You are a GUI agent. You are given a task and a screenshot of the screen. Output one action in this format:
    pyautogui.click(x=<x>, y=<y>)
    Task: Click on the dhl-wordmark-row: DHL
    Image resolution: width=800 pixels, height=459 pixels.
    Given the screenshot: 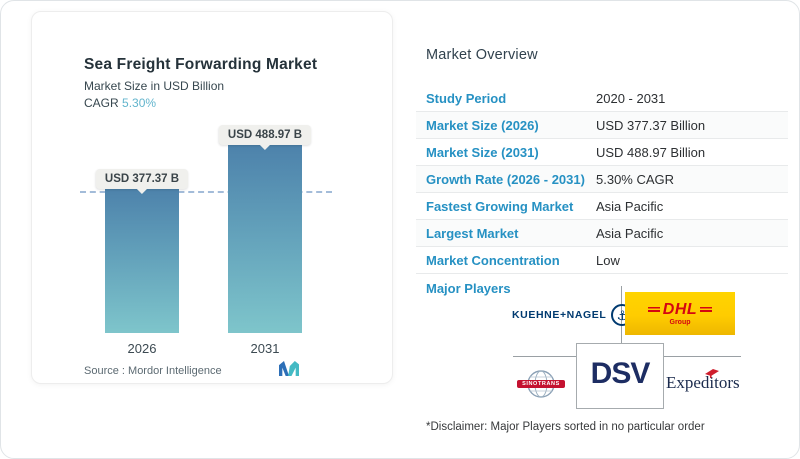 What is the action you would take?
    pyautogui.click(x=680, y=309)
    